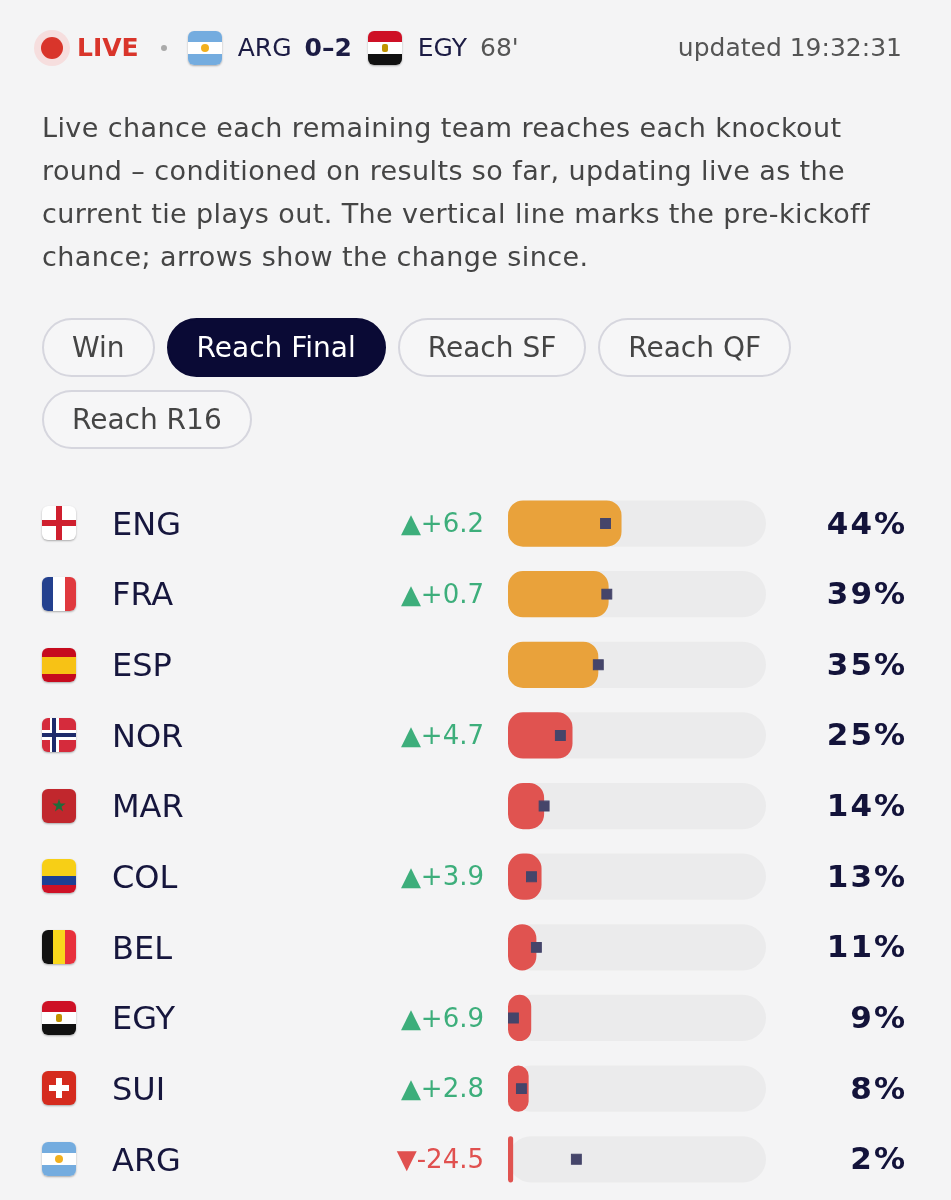 The height and width of the screenshot is (1200, 951). What do you see at coordinates (442, 1088) in the screenshot?
I see `text: ▲+2.8` at bounding box center [442, 1088].